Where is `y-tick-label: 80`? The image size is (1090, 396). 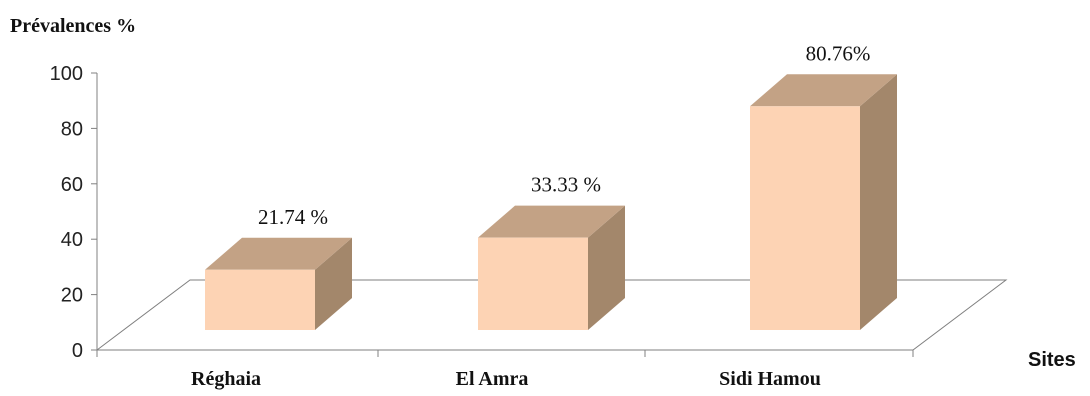
y-tick-label: 80 is located at coordinates (72, 129).